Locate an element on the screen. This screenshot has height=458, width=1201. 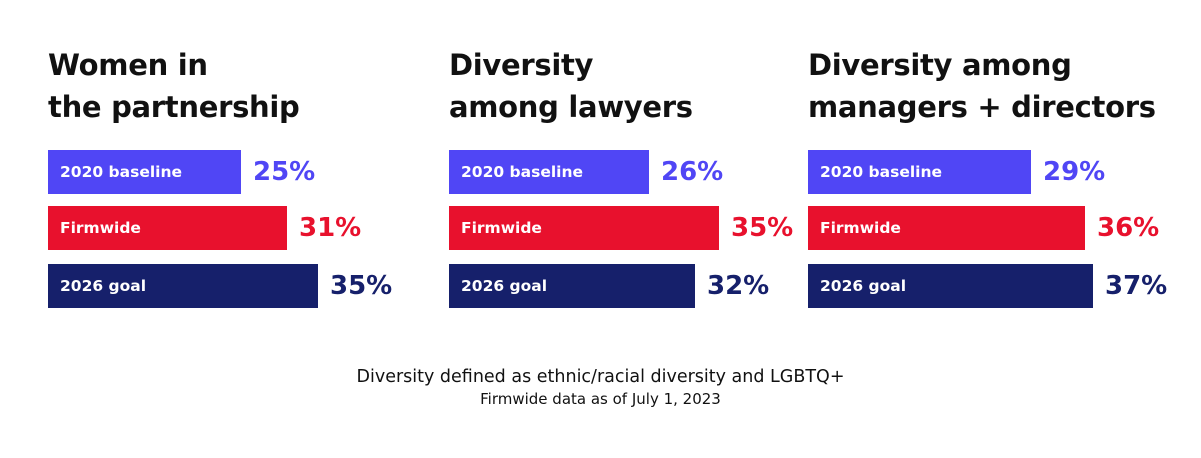
chart-title: Diversity among managers + directors is located at coordinates (982, 86).